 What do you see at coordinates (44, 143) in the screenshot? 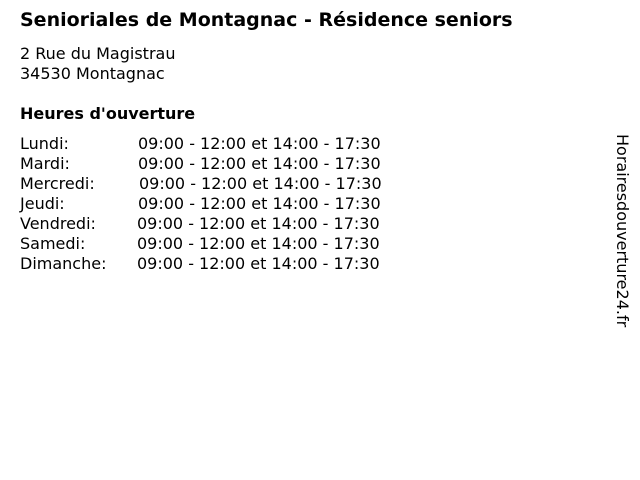
I see `day-label: Lundi:` at bounding box center [44, 143].